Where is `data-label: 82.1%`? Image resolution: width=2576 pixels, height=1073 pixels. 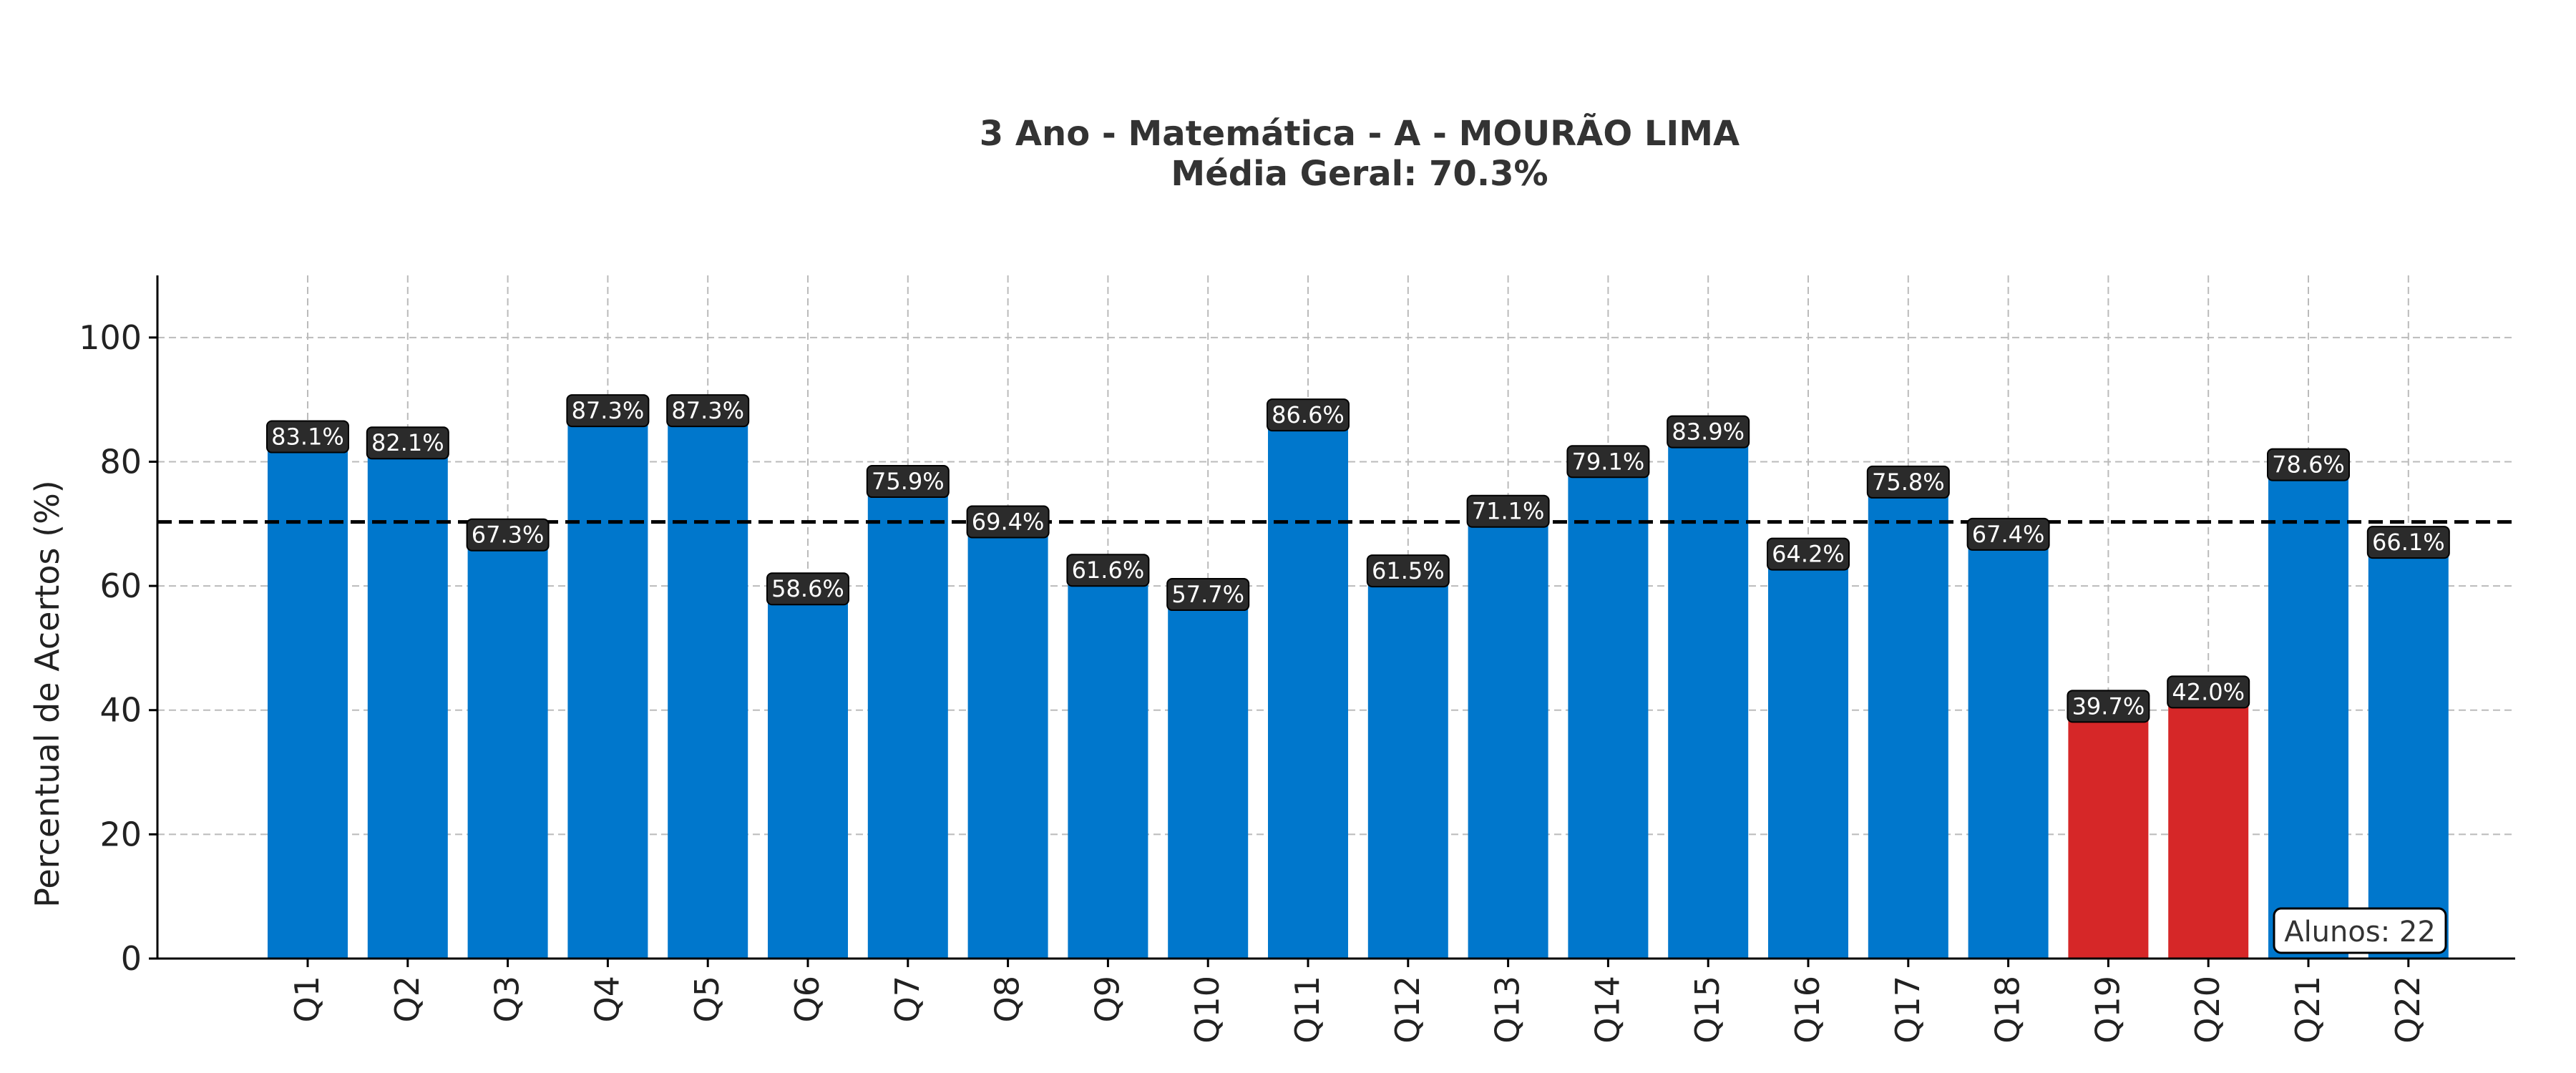 data-label: 82.1% is located at coordinates (407, 442).